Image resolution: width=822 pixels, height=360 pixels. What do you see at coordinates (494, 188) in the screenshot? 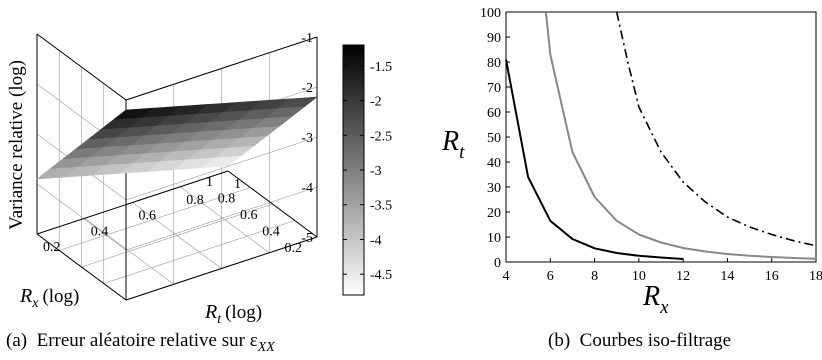
I see `y-tick-label: 30` at bounding box center [494, 188].